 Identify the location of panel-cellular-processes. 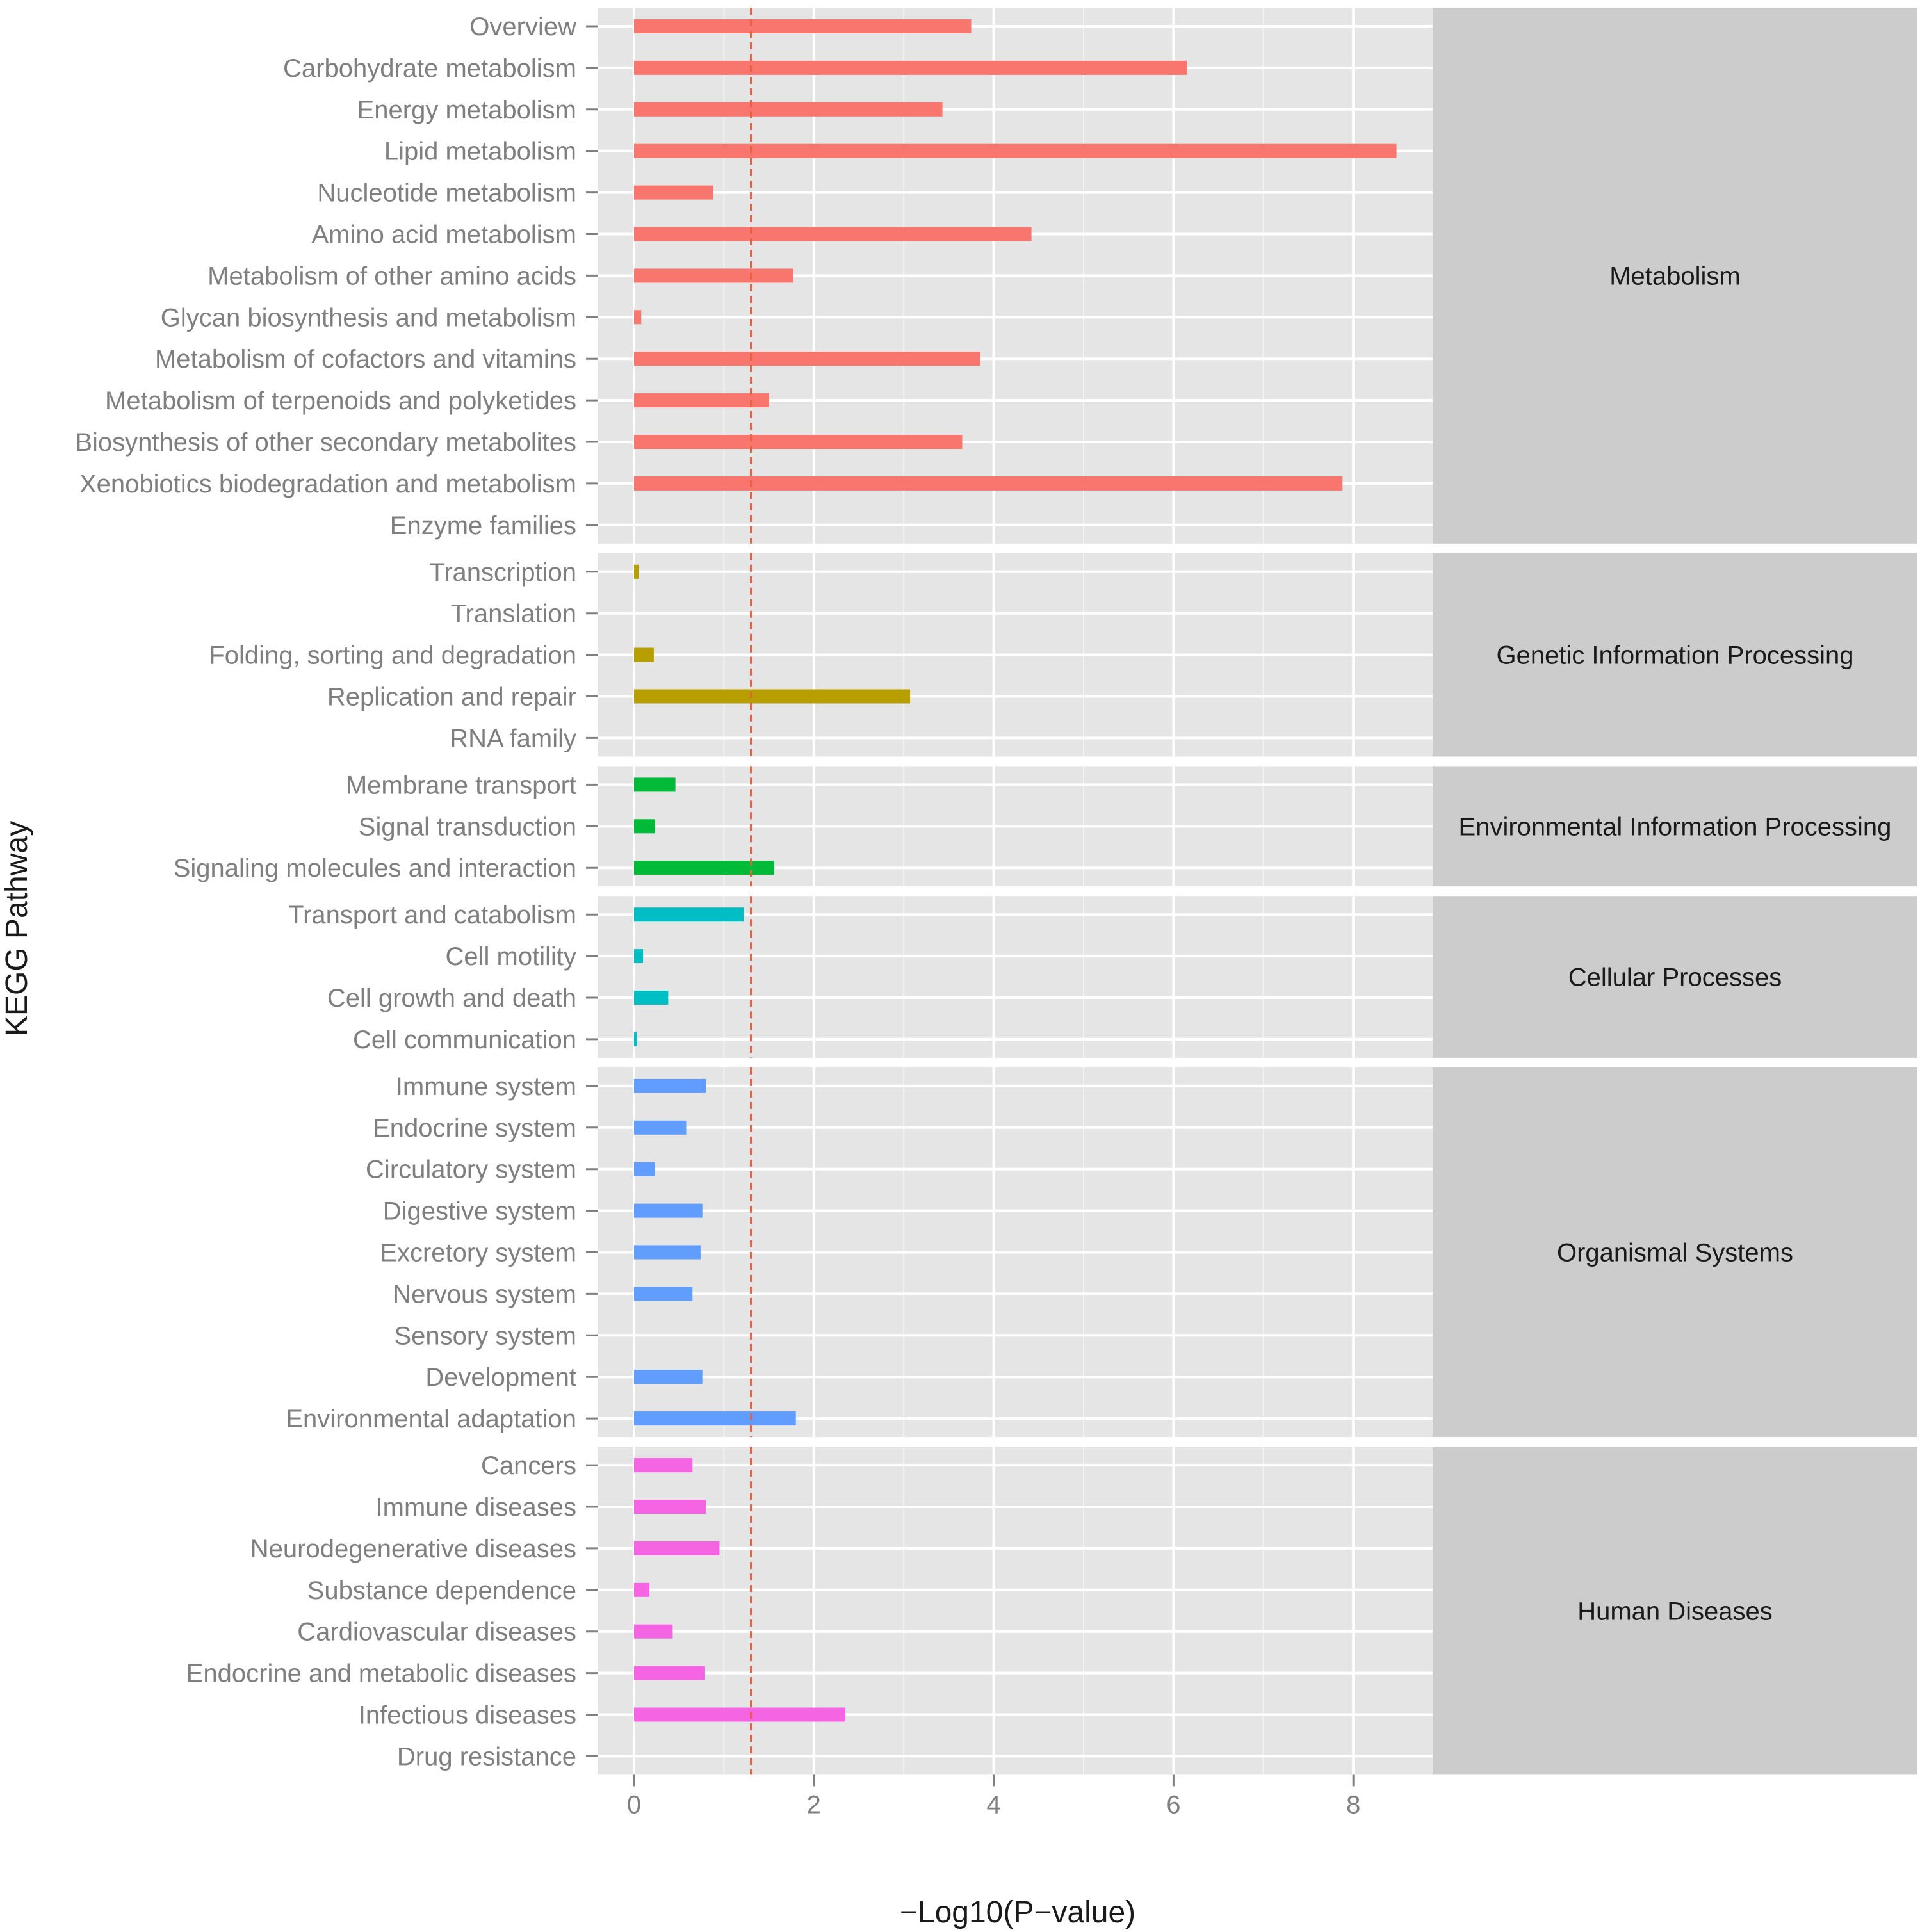
(1015, 977).